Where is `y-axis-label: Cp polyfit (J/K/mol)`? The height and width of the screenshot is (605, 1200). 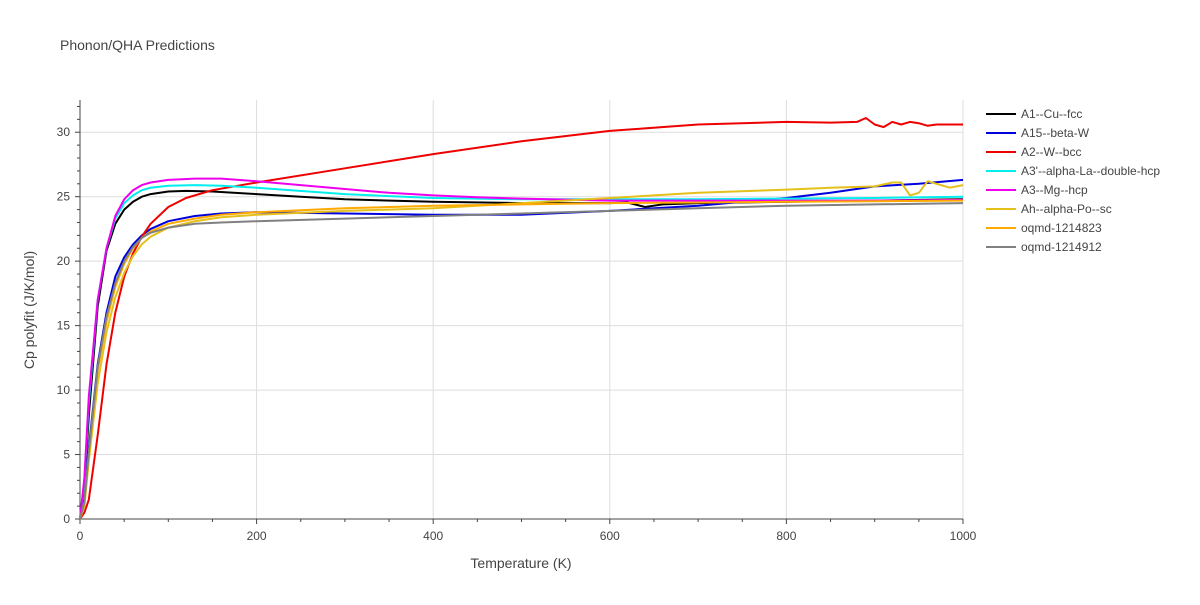 y-axis-label: Cp polyfit (J/K/mol) is located at coordinates (29, 310).